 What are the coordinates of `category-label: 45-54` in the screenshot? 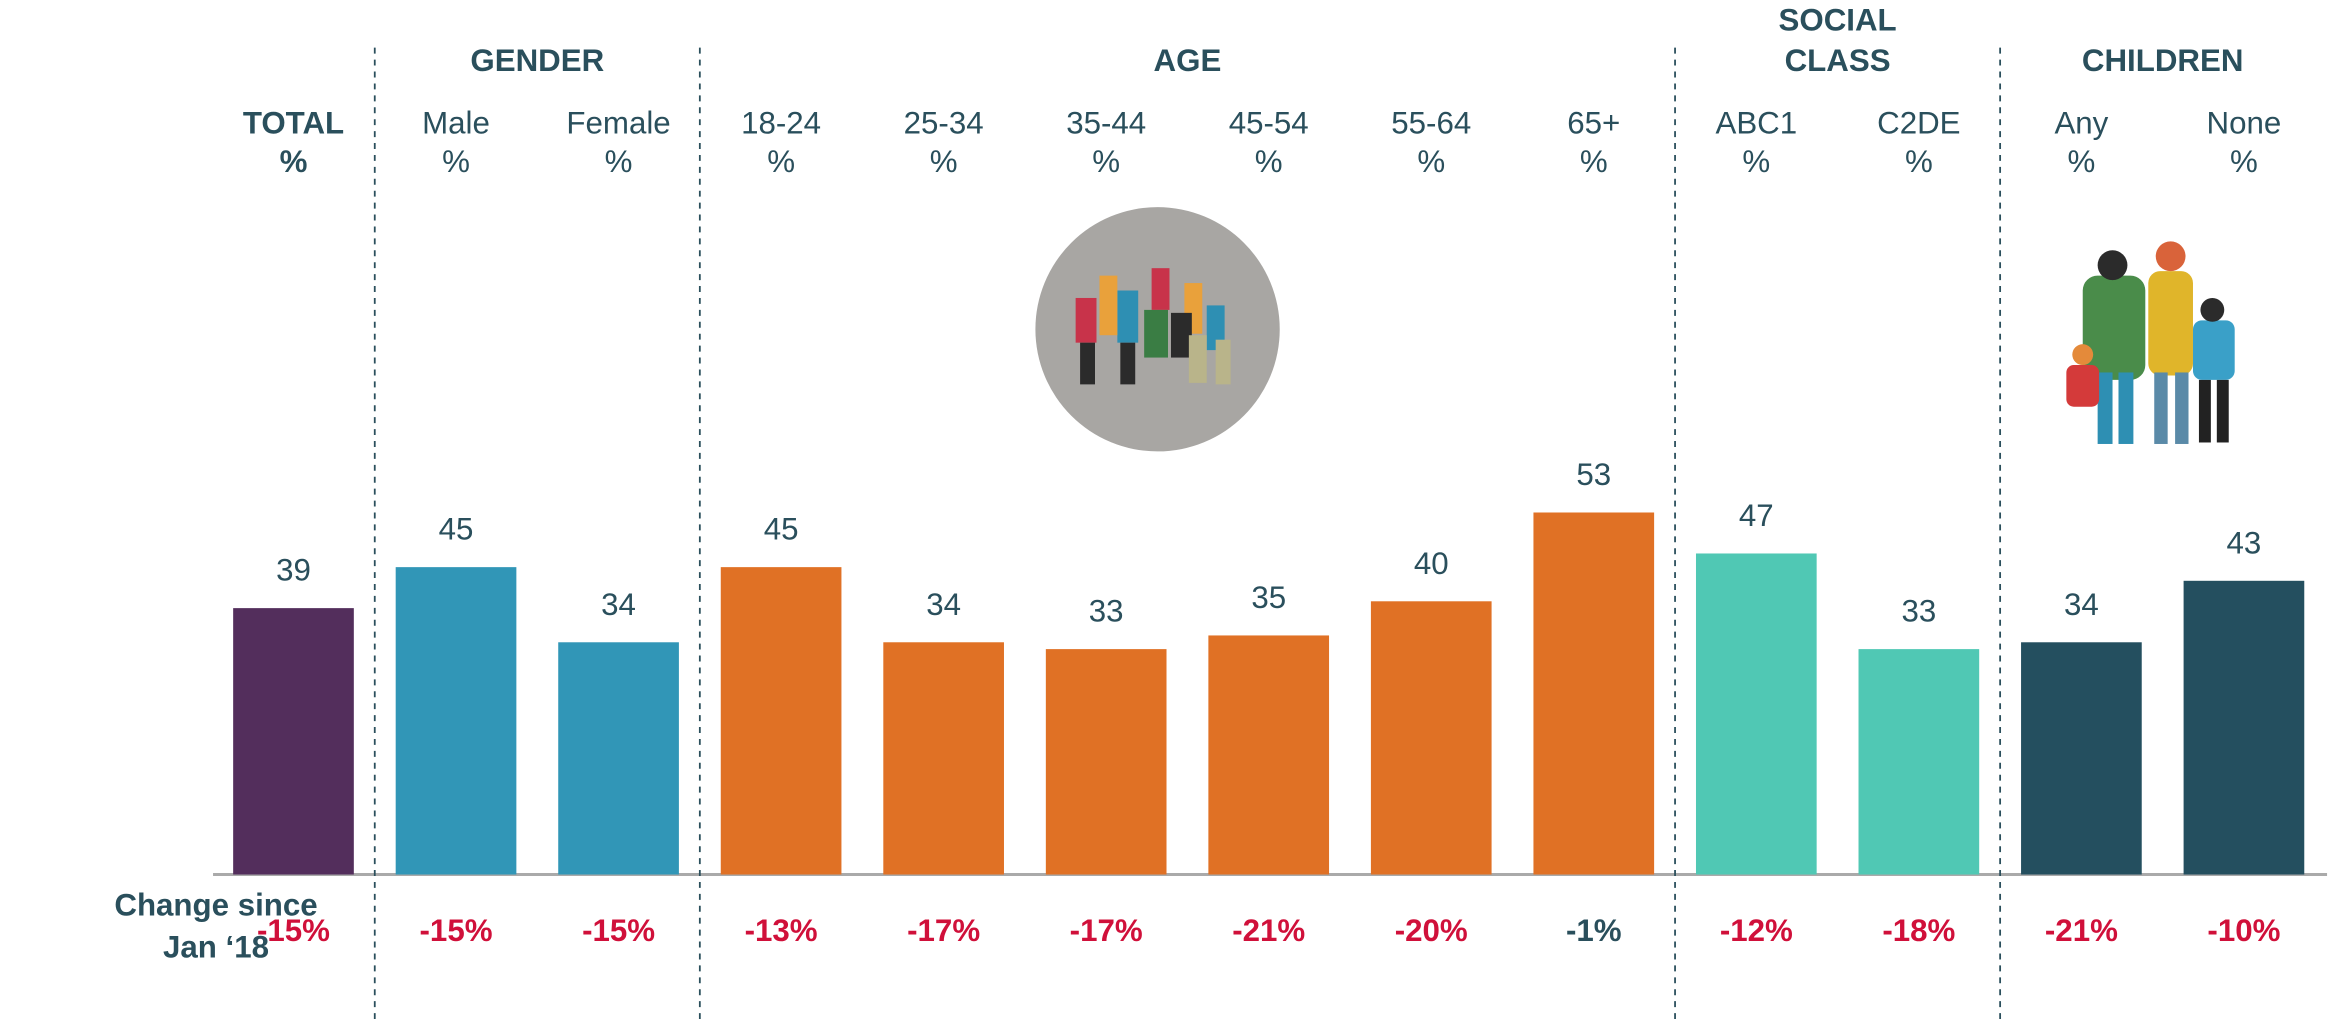 It's located at (1269, 122).